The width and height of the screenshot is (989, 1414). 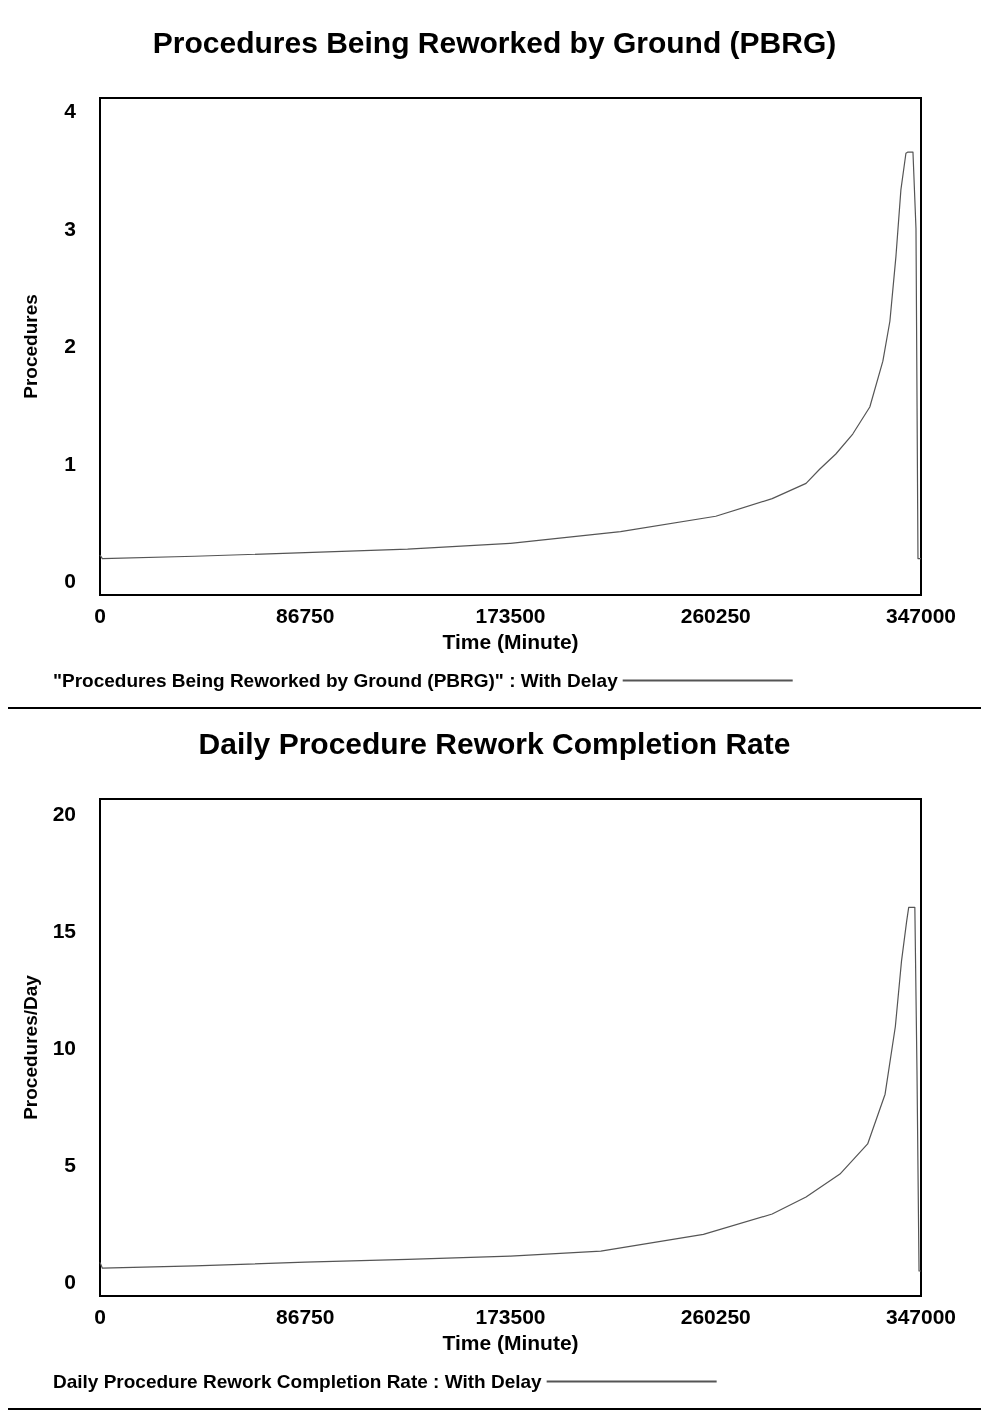 What do you see at coordinates (30, 1047) in the screenshot?
I see `y-axis-title: Procedures/Day` at bounding box center [30, 1047].